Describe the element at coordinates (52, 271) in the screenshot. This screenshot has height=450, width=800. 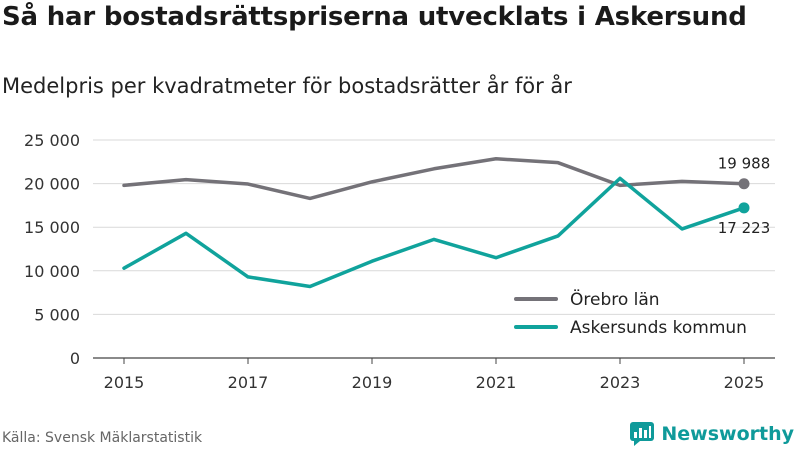
I see `y-tick-label: 10 000` at that location.